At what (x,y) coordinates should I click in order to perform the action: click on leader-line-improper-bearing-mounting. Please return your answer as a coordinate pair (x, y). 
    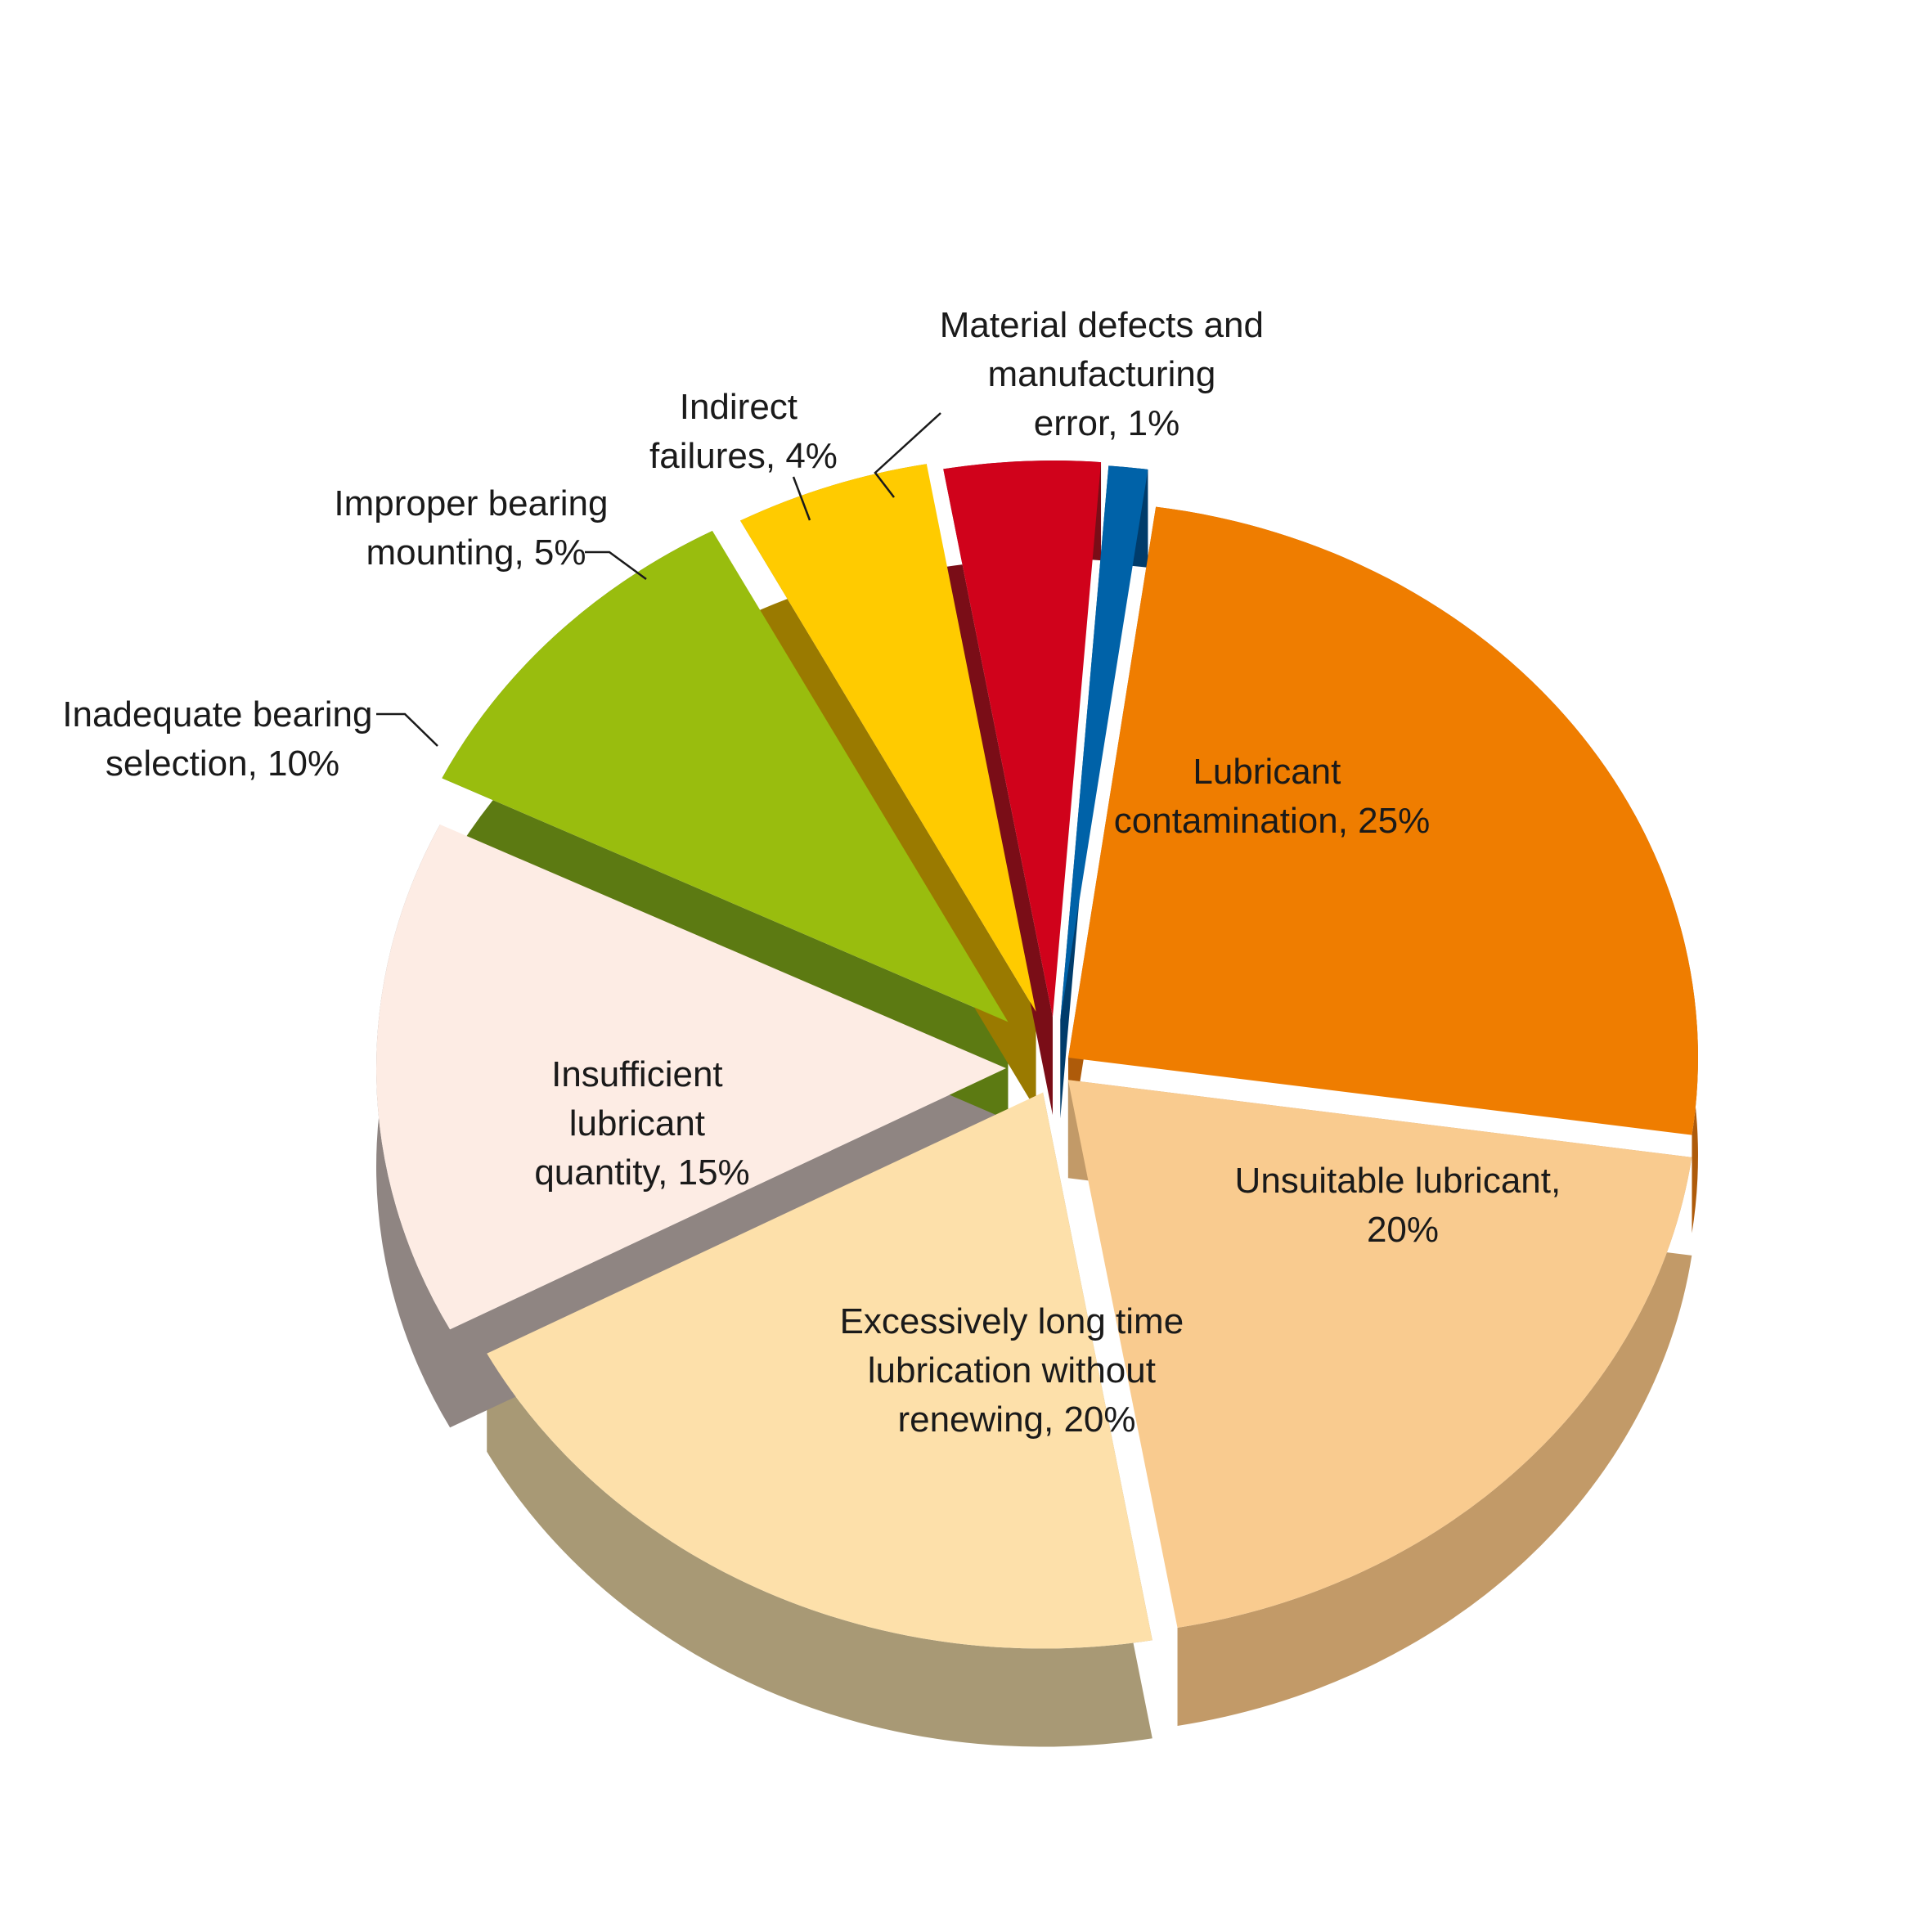
    Looking at the image, I should click on (616, 566).